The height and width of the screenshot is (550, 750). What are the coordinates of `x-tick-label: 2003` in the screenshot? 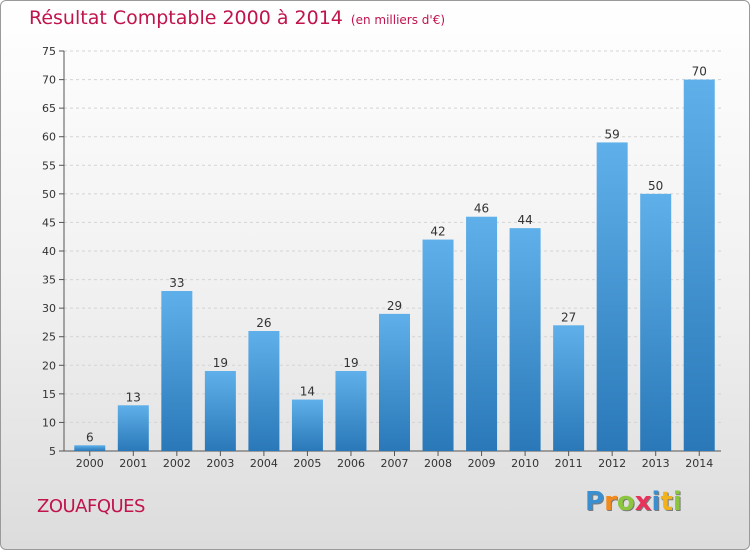 It's located at (220, 463).